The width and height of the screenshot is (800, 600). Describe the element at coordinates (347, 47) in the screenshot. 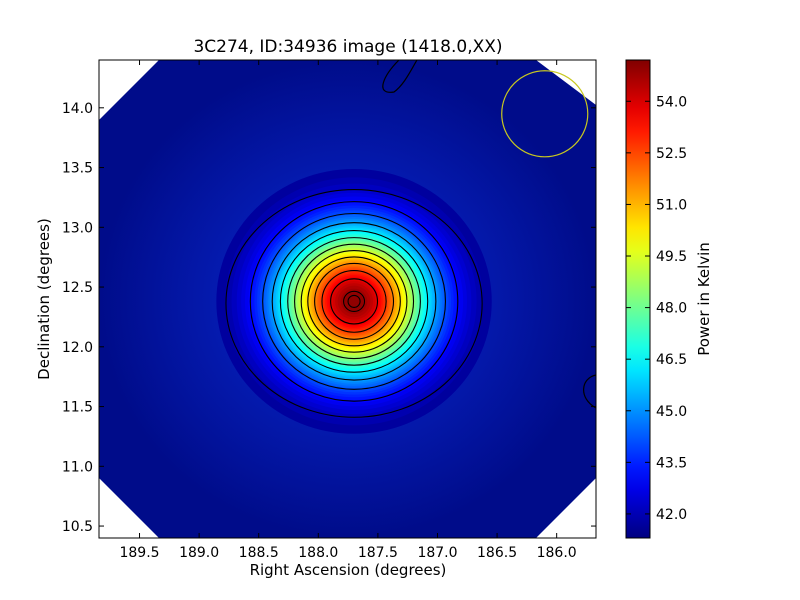

I see `chart-title: 3C274, ID:34936 image (1418.0,XX)` at that location.